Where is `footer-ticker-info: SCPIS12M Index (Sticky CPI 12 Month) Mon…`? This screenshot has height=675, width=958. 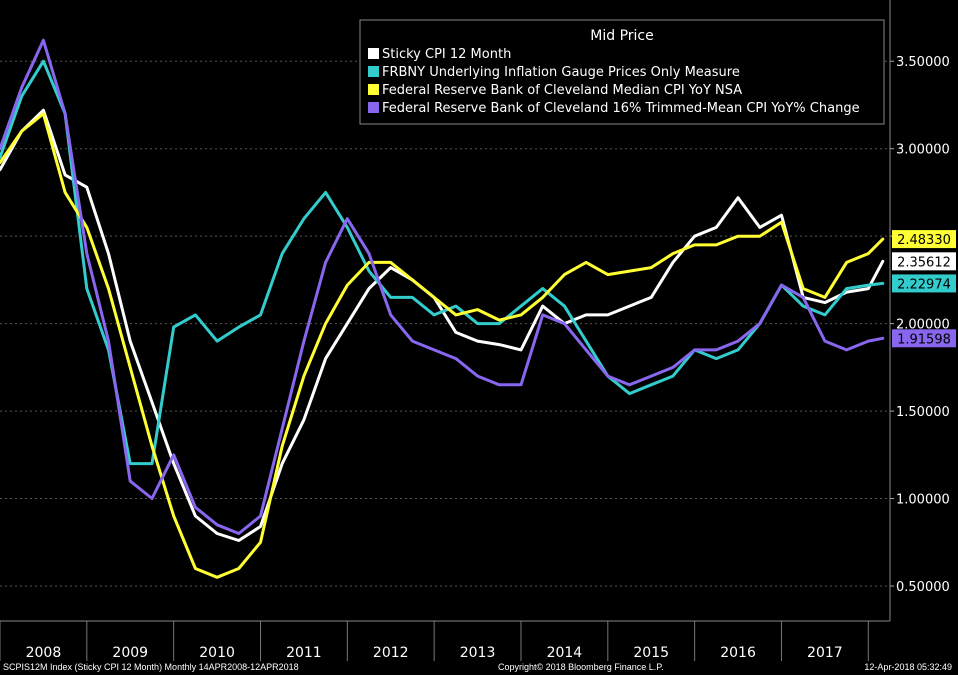
footer-ticker-info: SCPIS12M Index (Sticky CPI 12 Month) Mon… is located at coordinates (151, 667).